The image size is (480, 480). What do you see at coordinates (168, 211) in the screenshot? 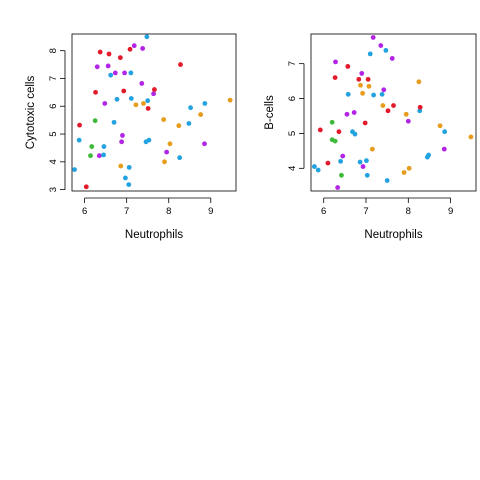
I see `x-tick-label: 8` at bounding box center [168, 211].